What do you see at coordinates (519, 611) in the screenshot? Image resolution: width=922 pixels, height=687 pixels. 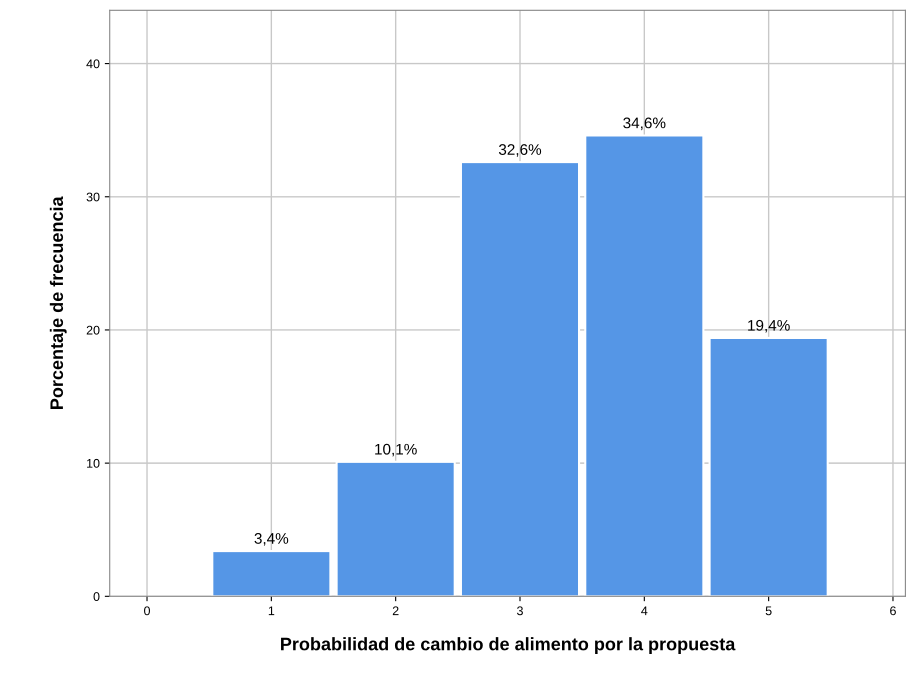 I see `x-tick-label: 3` at bounding box center [519, 611].